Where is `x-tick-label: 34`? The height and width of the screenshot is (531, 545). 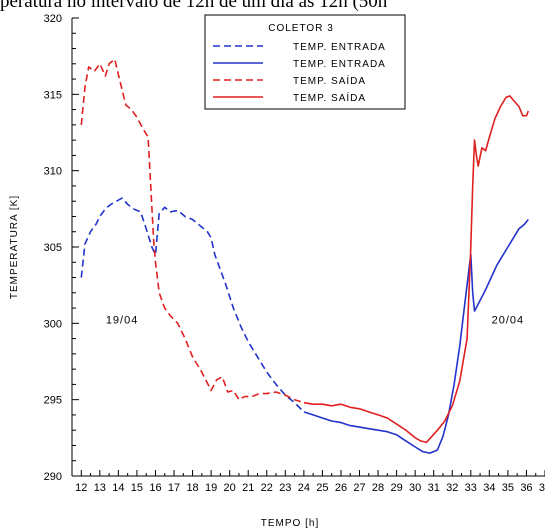
x-tick-label: 34 is located at coordinates (489, 488).